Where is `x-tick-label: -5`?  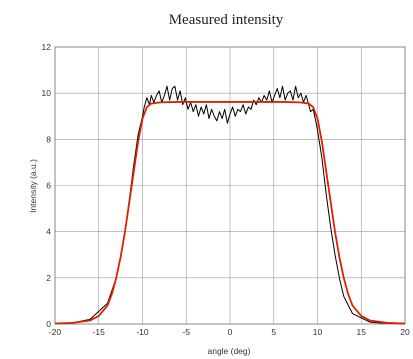 x-tick-label: -5 is located at coordinates (186, 332).